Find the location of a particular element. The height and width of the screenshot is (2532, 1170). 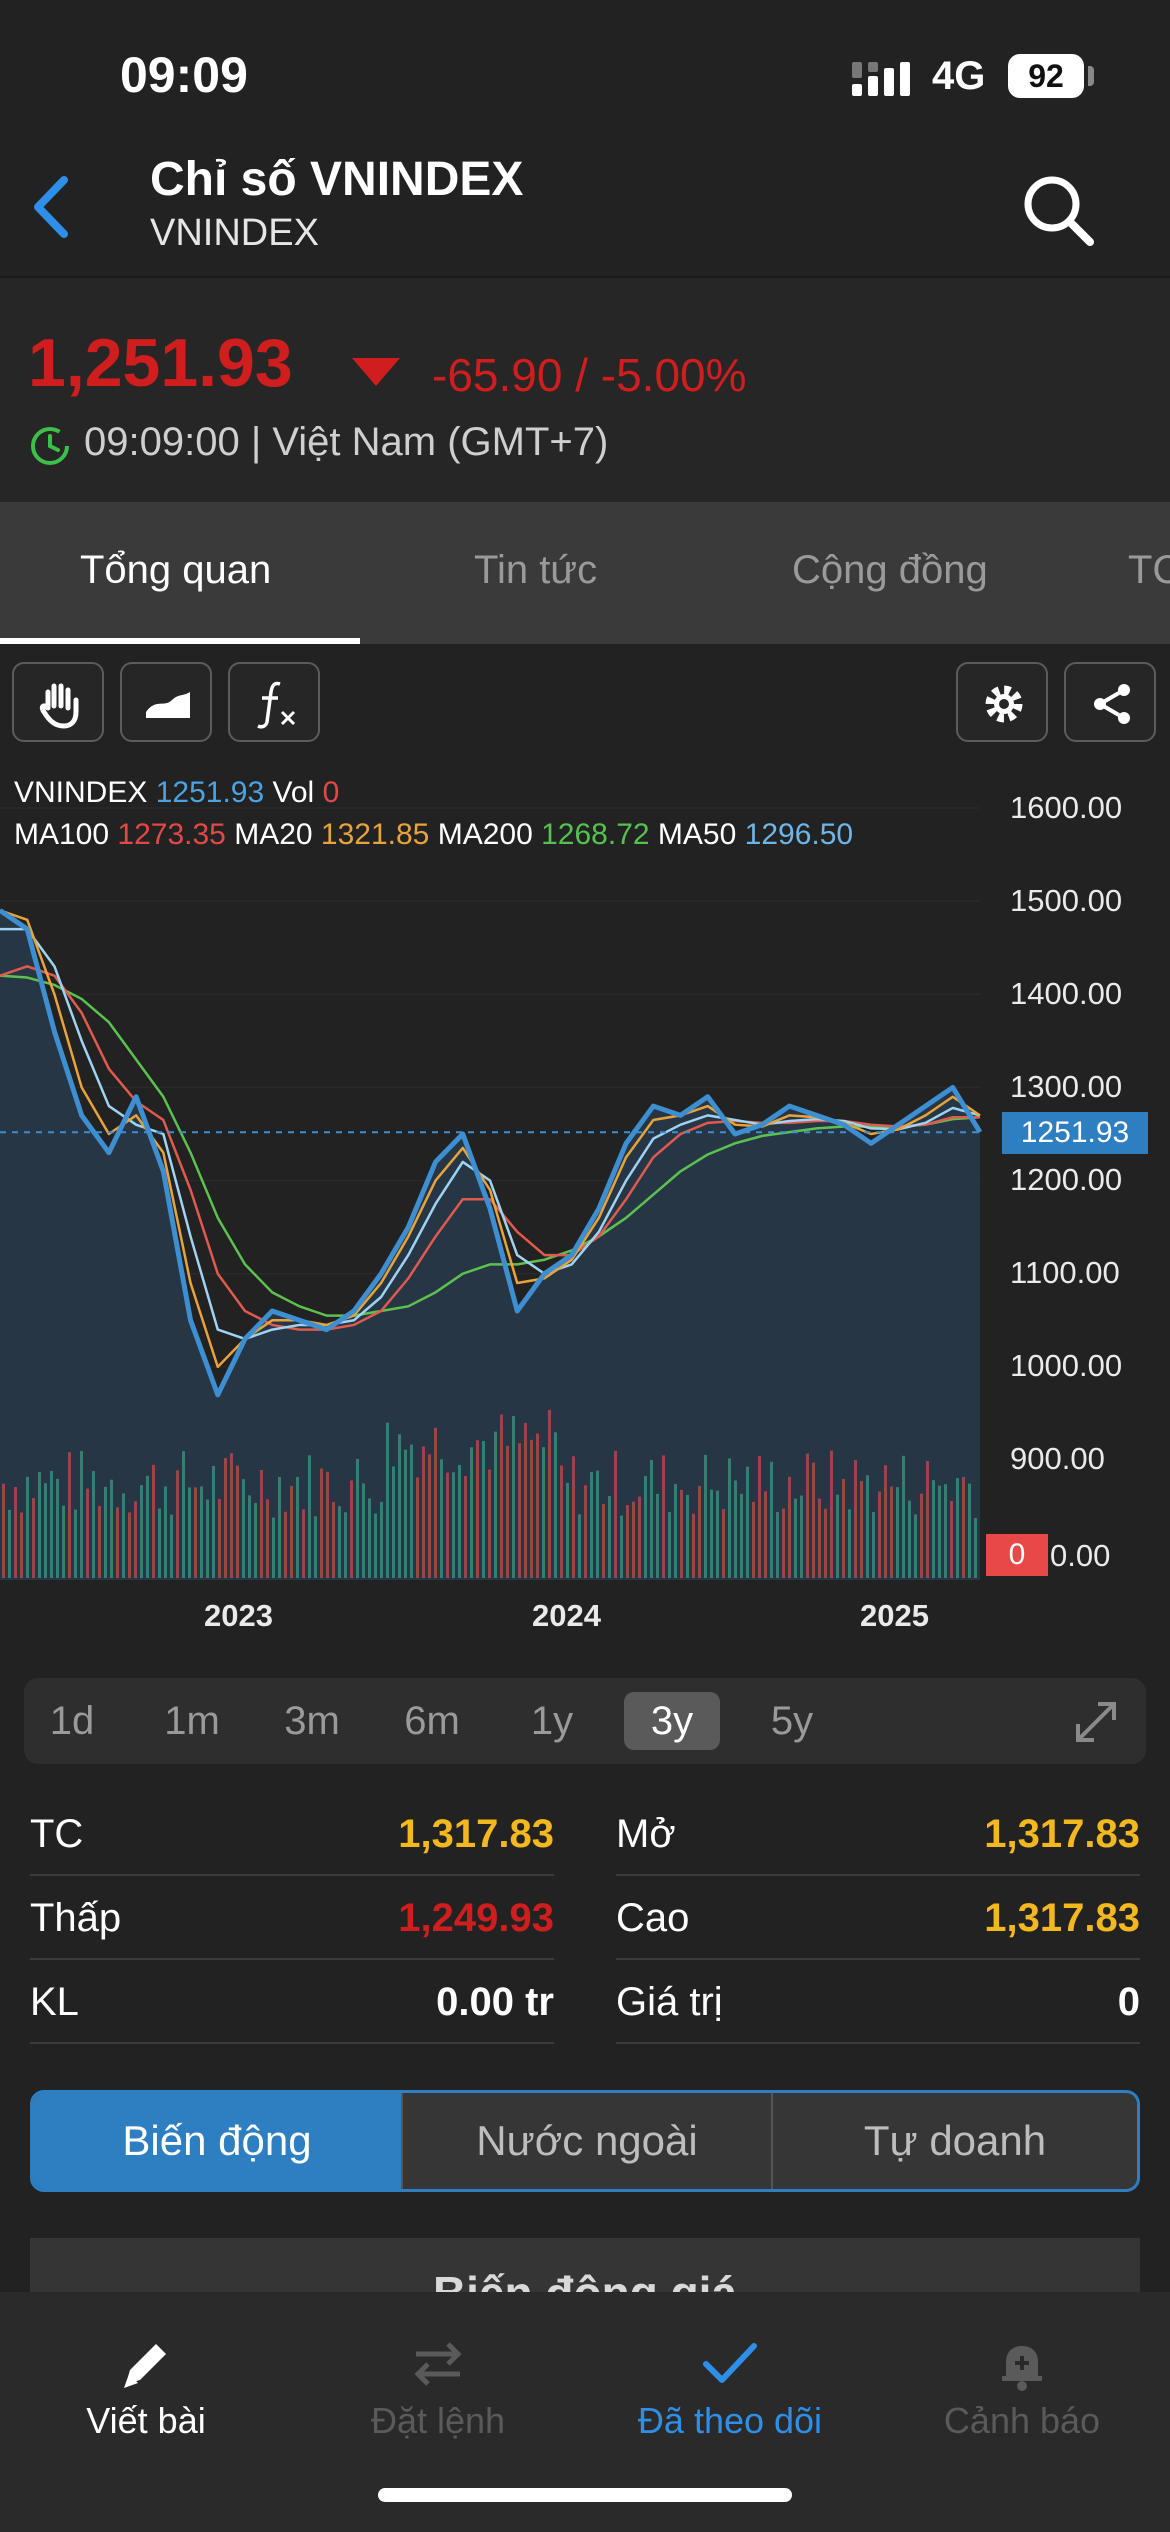

nav-label: Viết bài is located at coordinates (146, 2420).